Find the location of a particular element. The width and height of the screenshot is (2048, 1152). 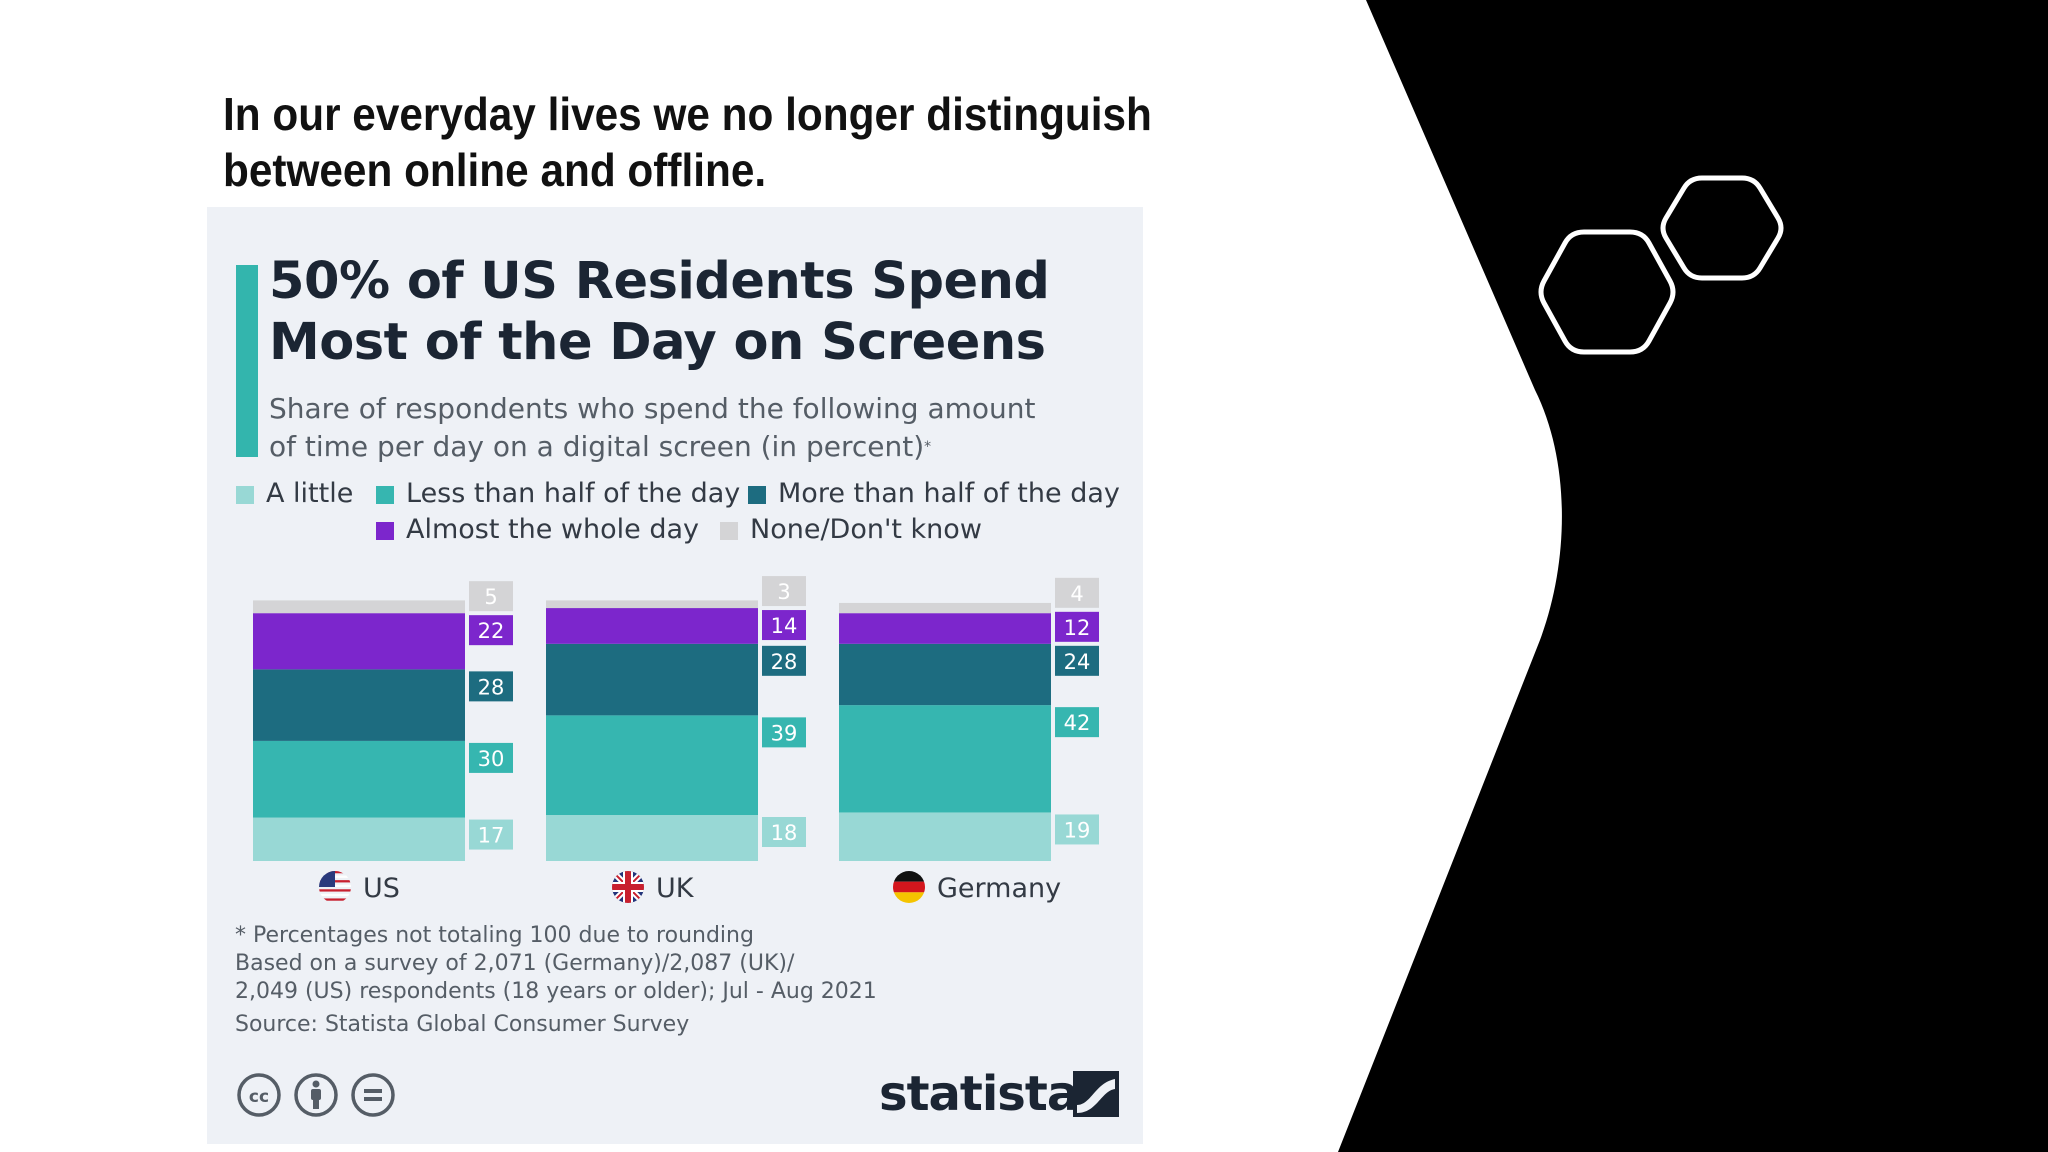

license-icons: cc is located at coordinates (316, 1095).